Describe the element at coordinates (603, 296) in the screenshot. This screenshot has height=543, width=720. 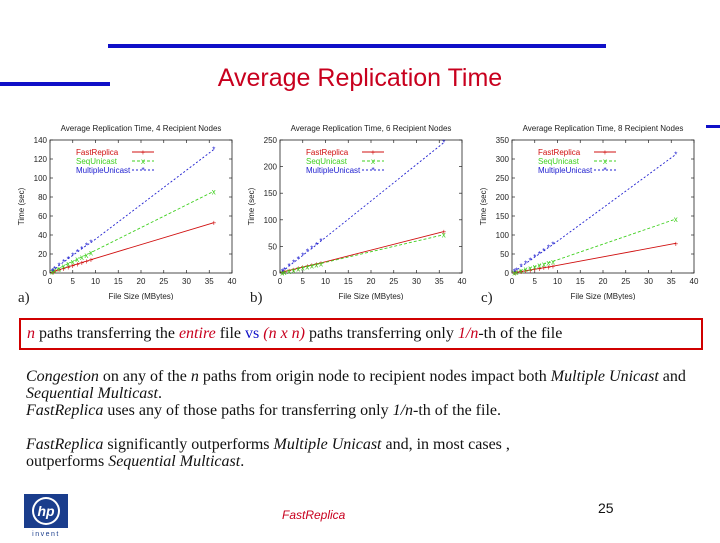
I see `x-axis-label: File Size (MBytes)` at that location.